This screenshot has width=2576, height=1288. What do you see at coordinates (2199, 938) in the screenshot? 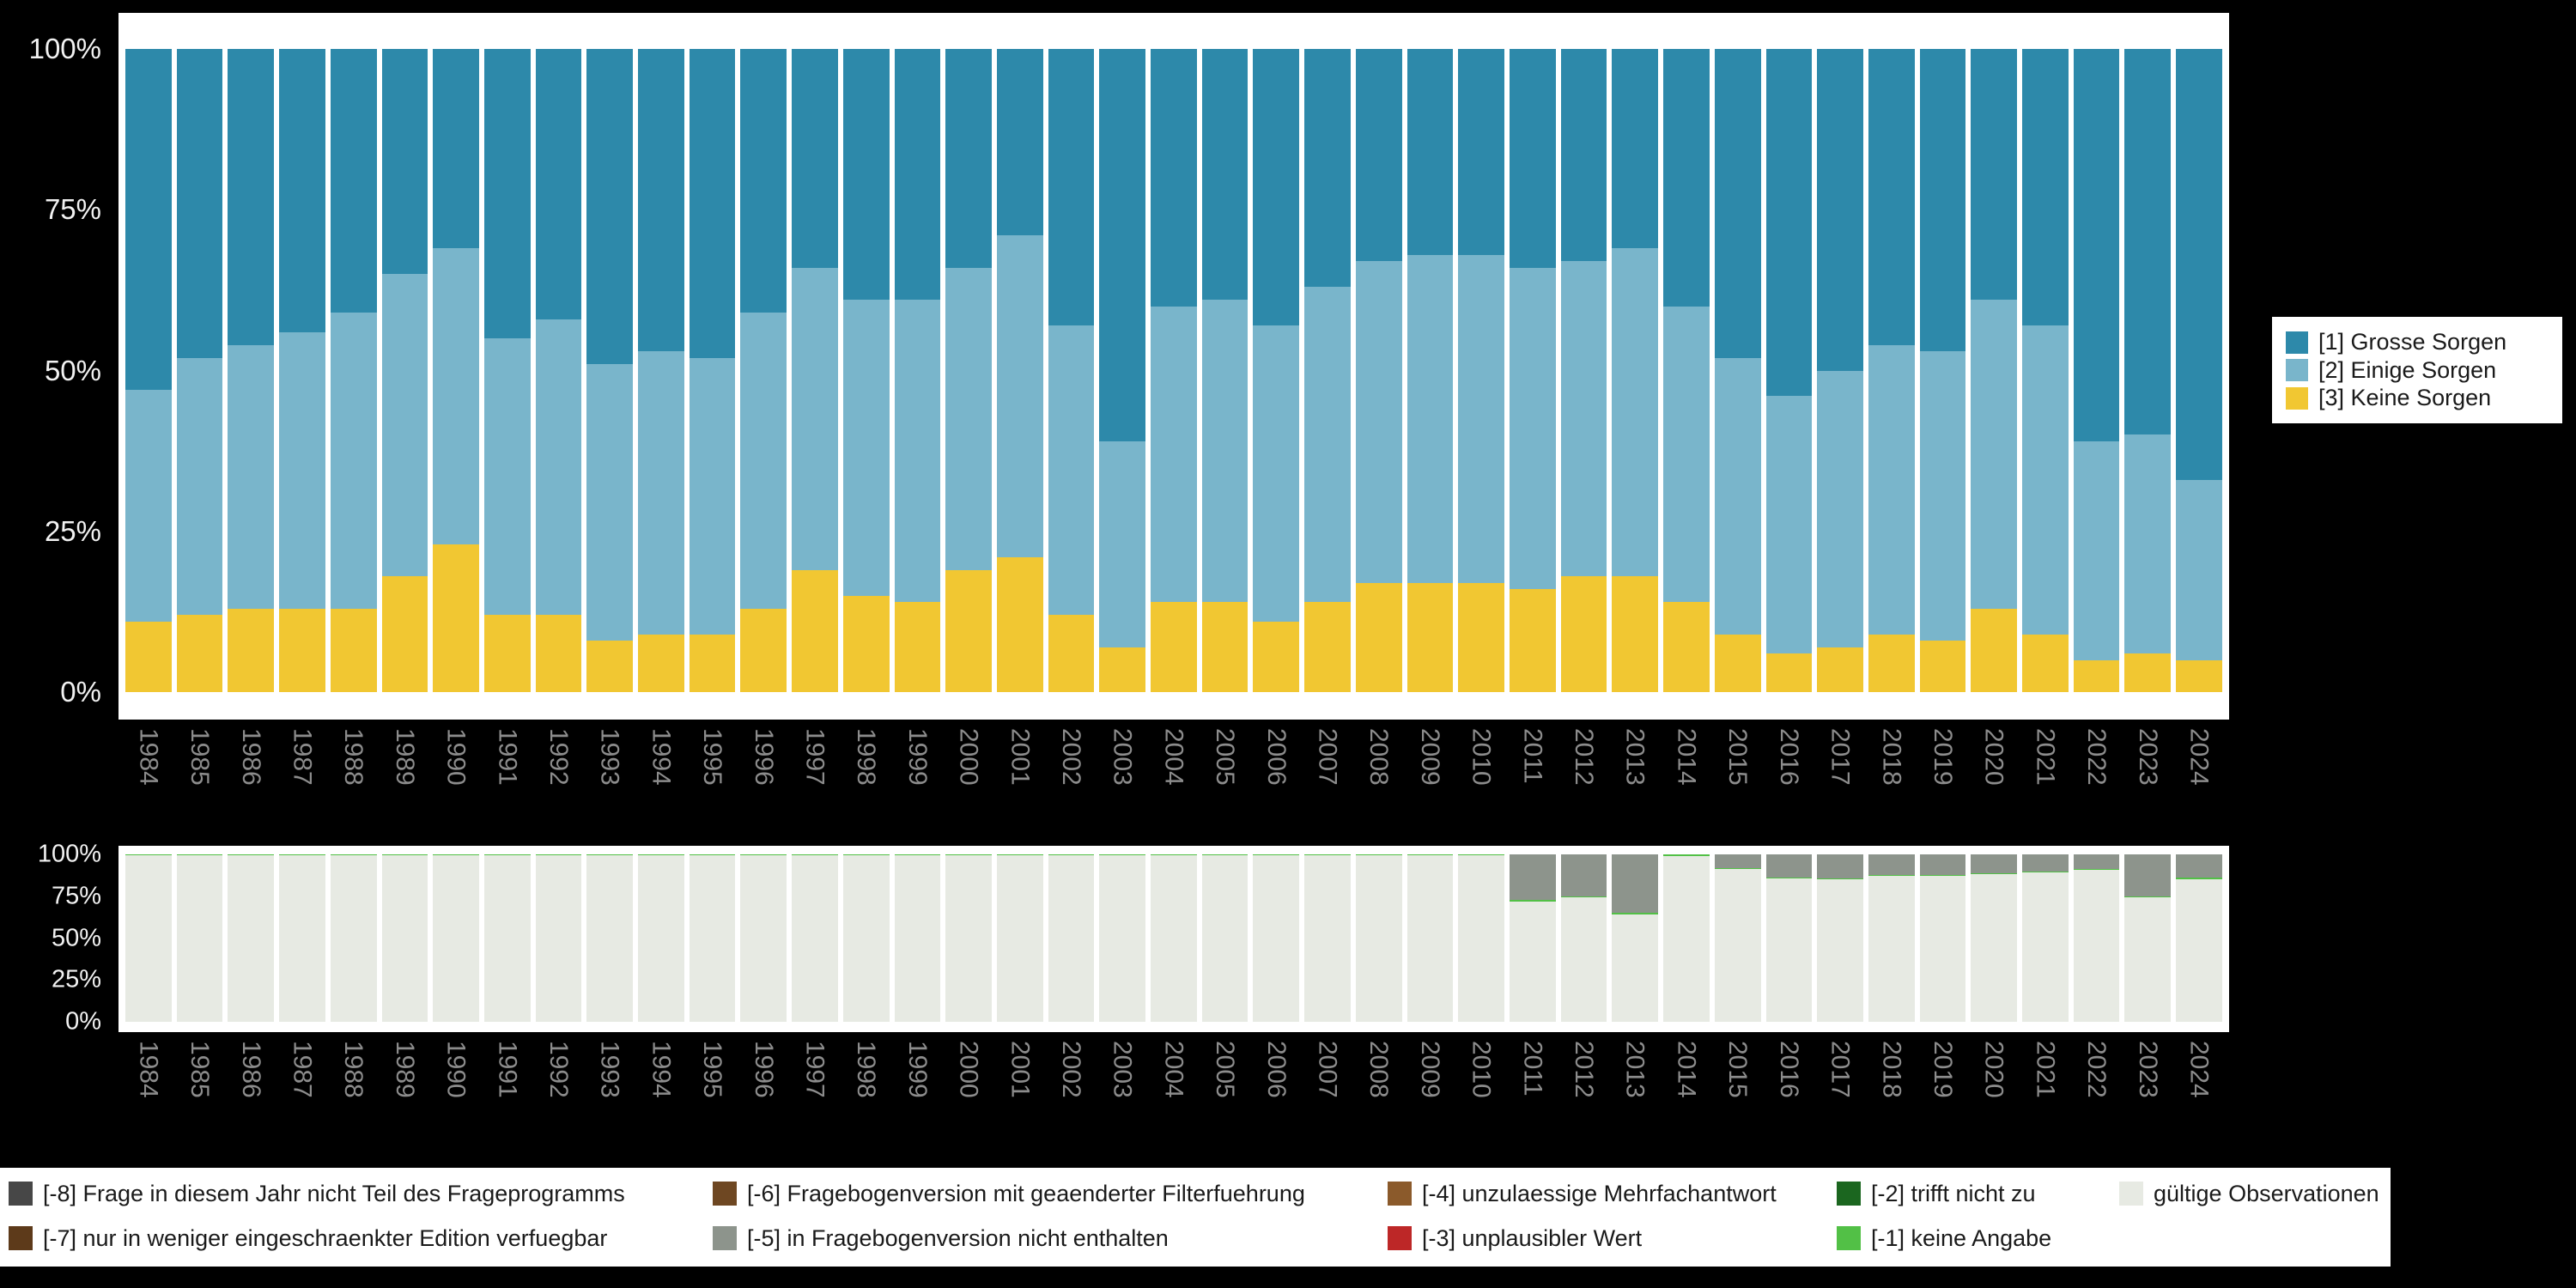
I see `missings-bar-2024` at bounding box center [2199, 938].